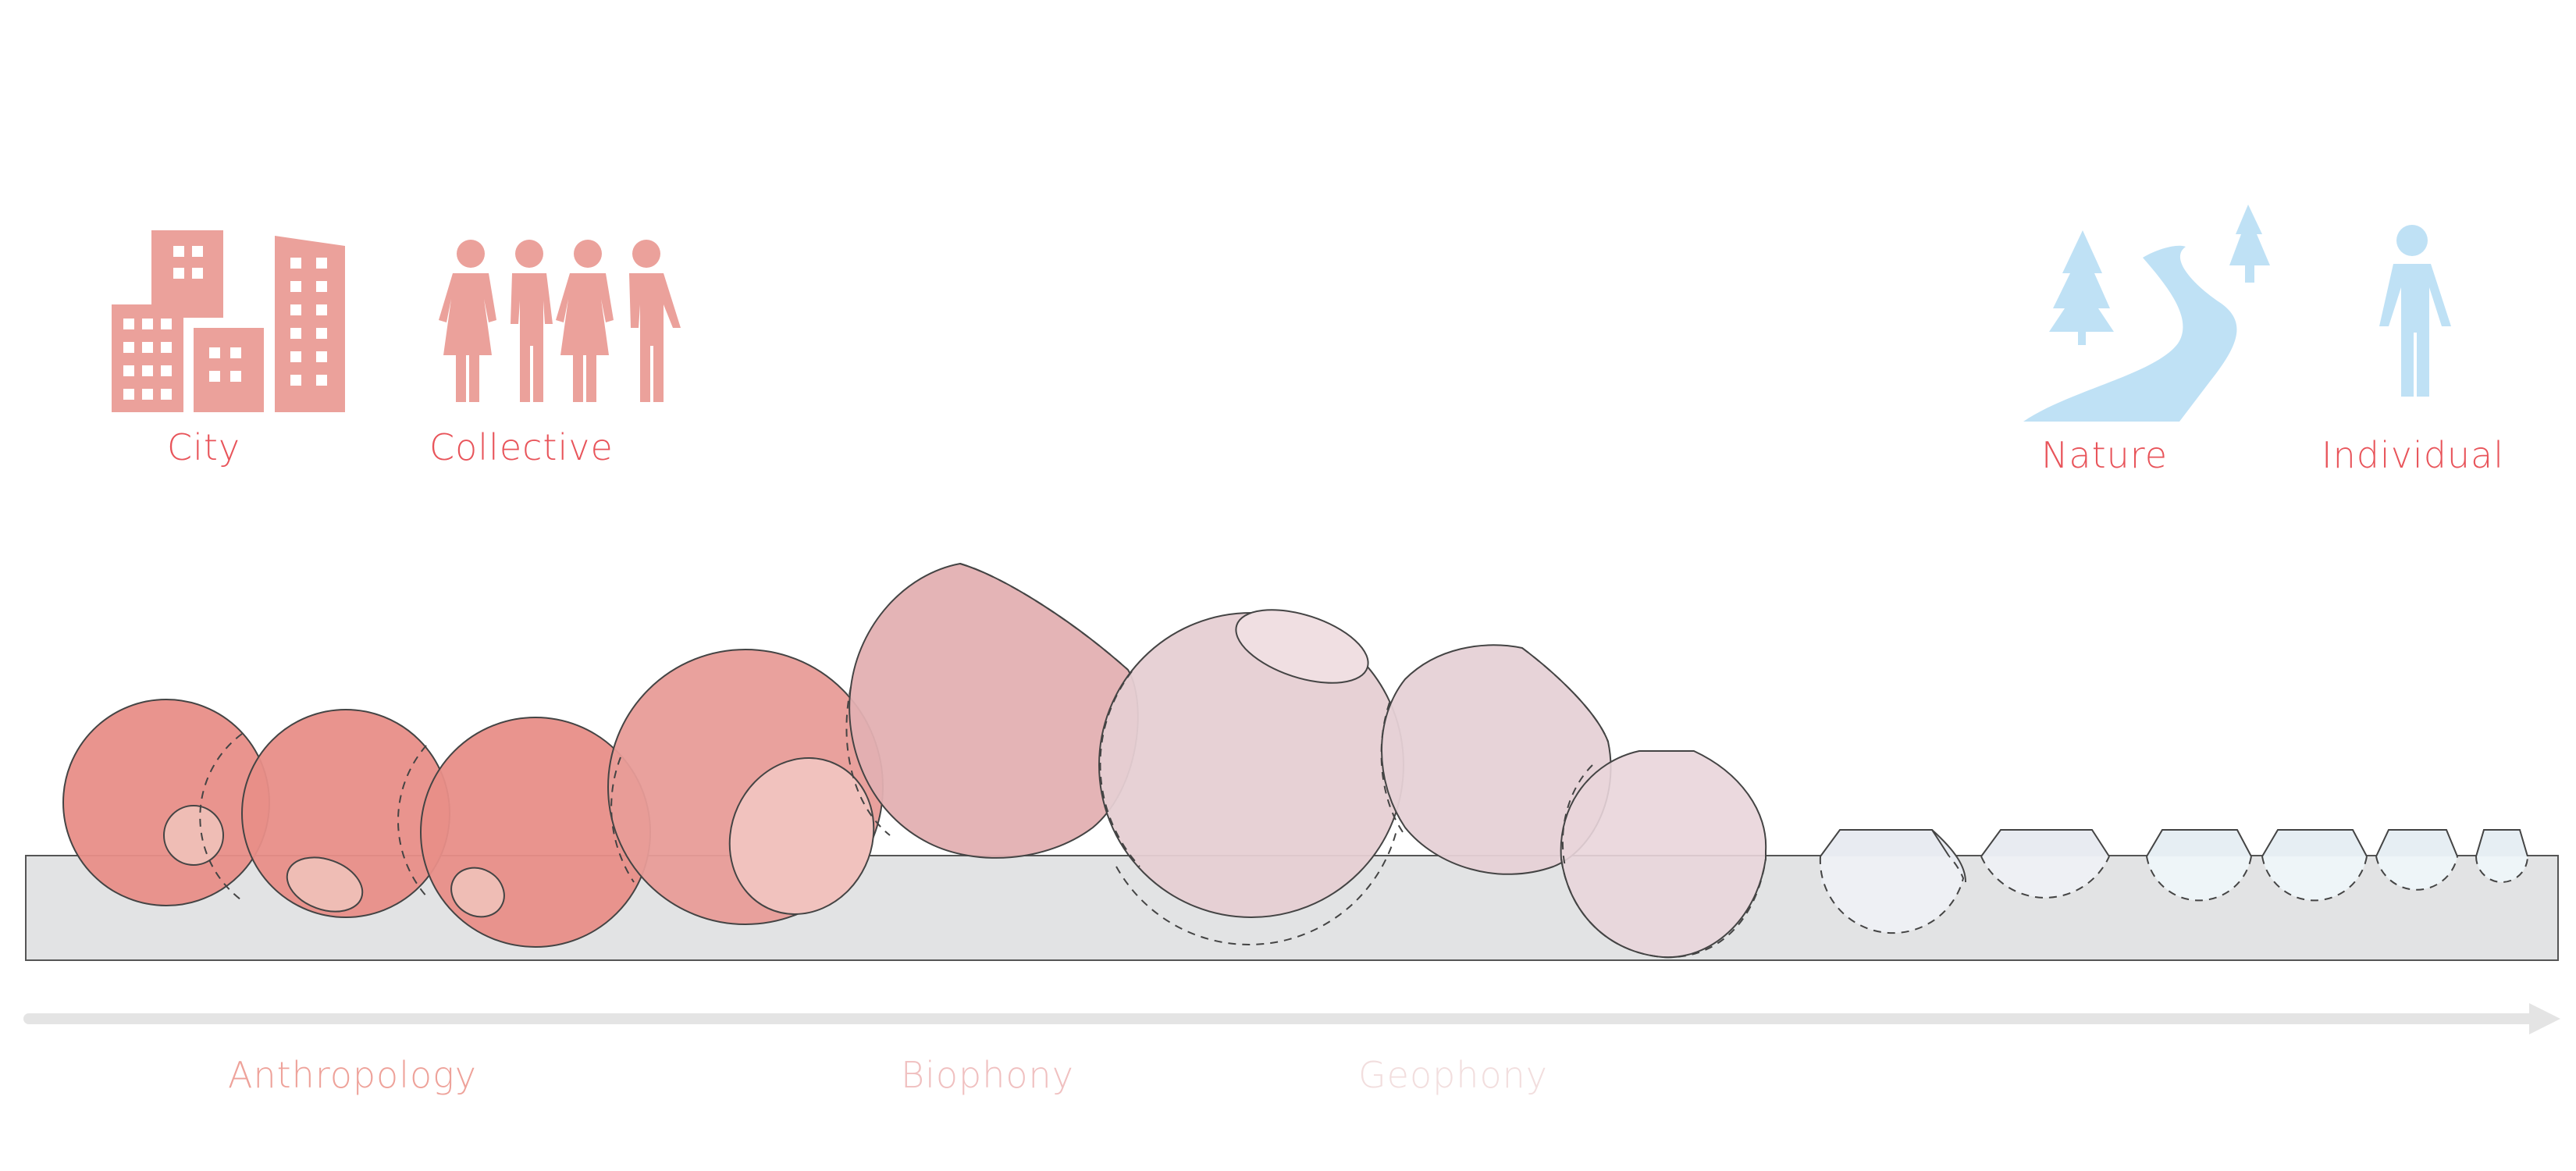 This screenshot has height=1171, width=2576. Describe the element at coordinates (1453, 1075) in the screenshot. I see `geophony-label: Geophony` at that location.